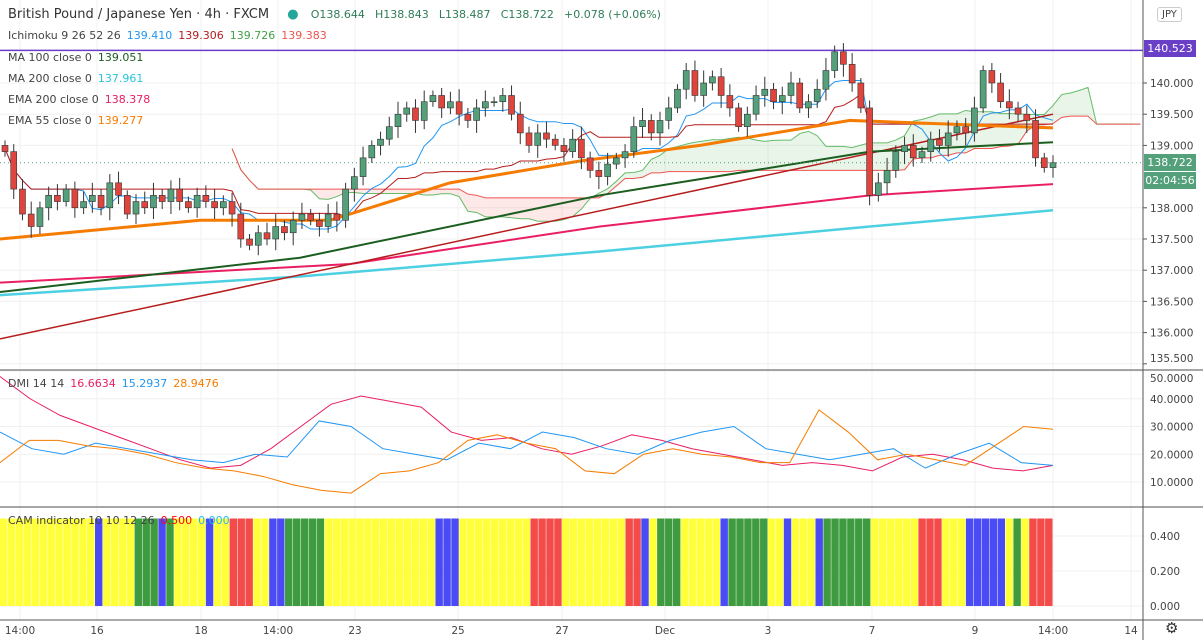 This screenshot has width=1203, height=640. Describe the element at coordinates (78, 57) in the screenshot. I see `legend-ma100: MA 100 close 0 139.051` at that location.